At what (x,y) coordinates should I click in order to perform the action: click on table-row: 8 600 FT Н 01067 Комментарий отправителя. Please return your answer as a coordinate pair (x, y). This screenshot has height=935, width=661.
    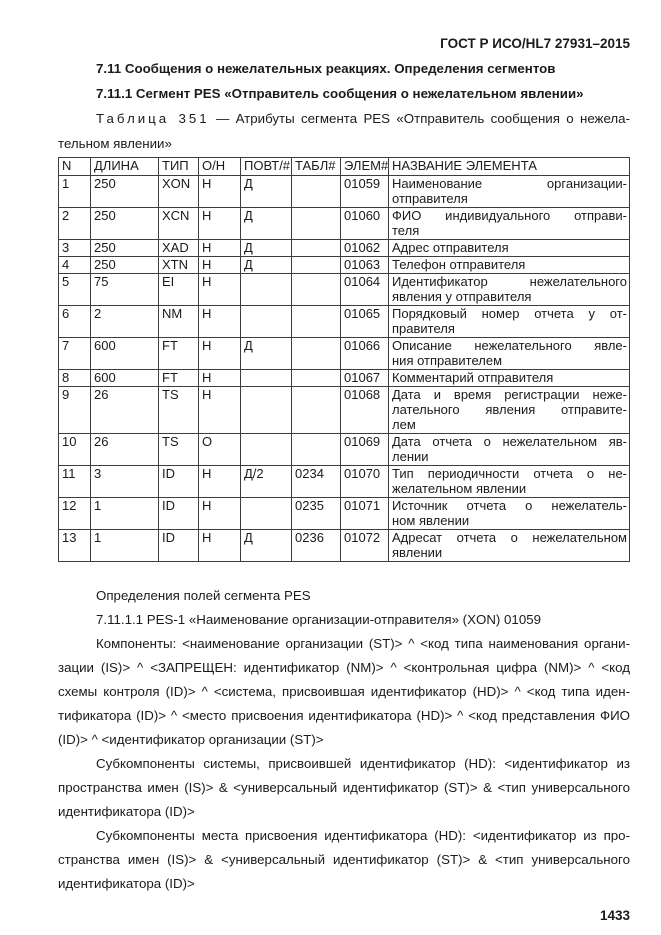
    Looking at the image, I should click on (344, 378).